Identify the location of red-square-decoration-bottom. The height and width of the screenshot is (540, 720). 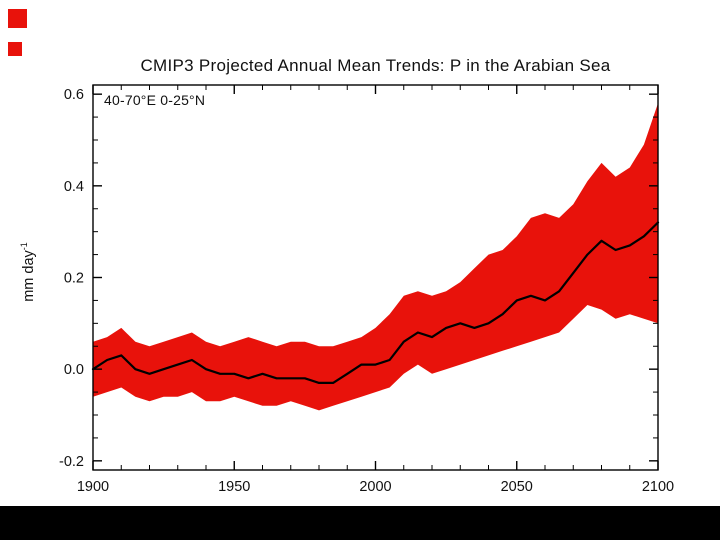
(15, 49).